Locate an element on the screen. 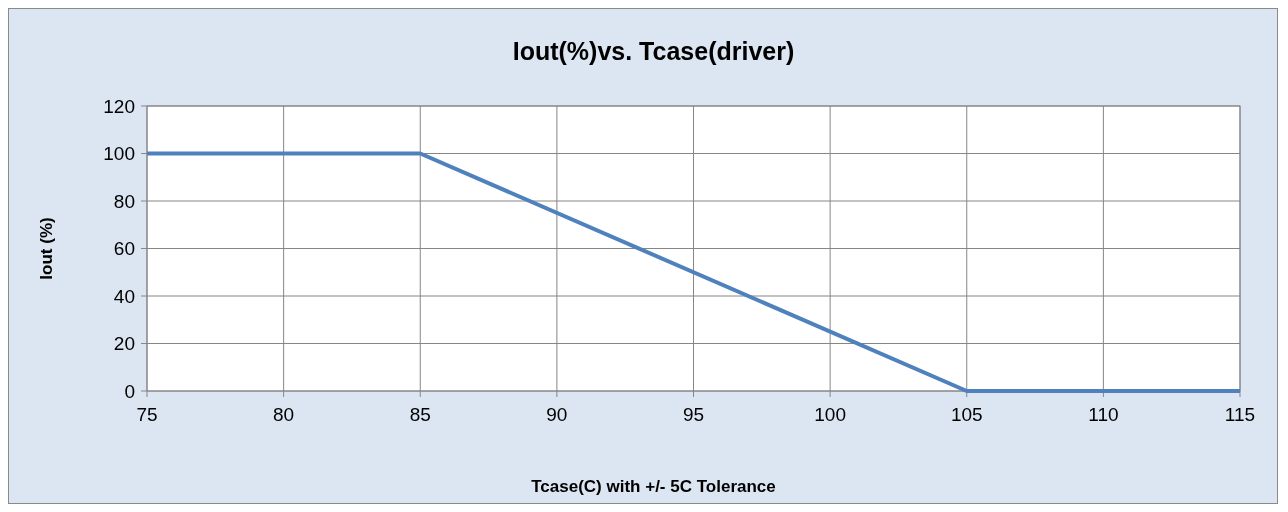 This screenshot has height=512, width=1288. x-tick-label: 110 is located at coordinates (1103, 414).